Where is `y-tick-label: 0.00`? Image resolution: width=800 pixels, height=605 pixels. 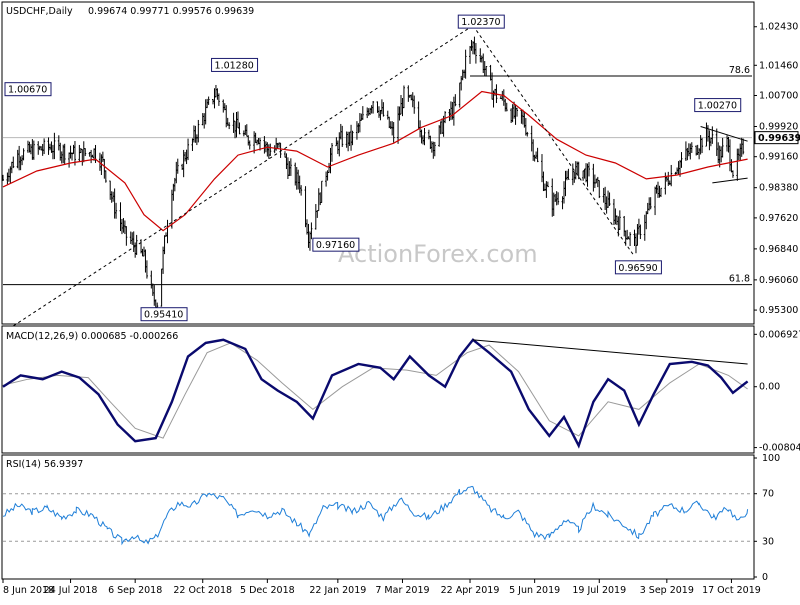
y-tick-label: 0.00 is located at coordinates (769, 387).